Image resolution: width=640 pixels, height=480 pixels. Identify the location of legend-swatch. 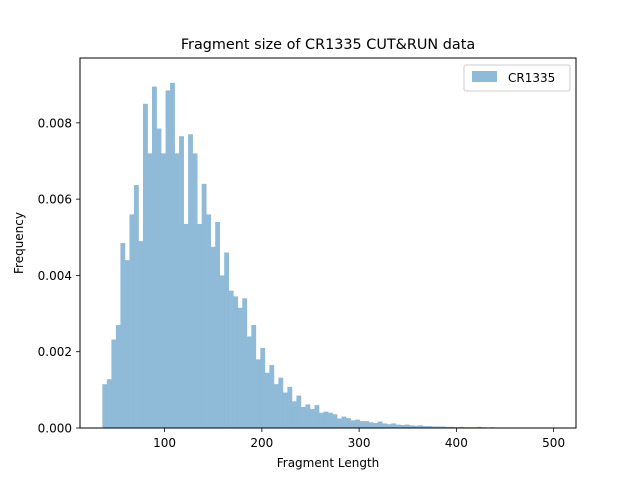
(484, 76).